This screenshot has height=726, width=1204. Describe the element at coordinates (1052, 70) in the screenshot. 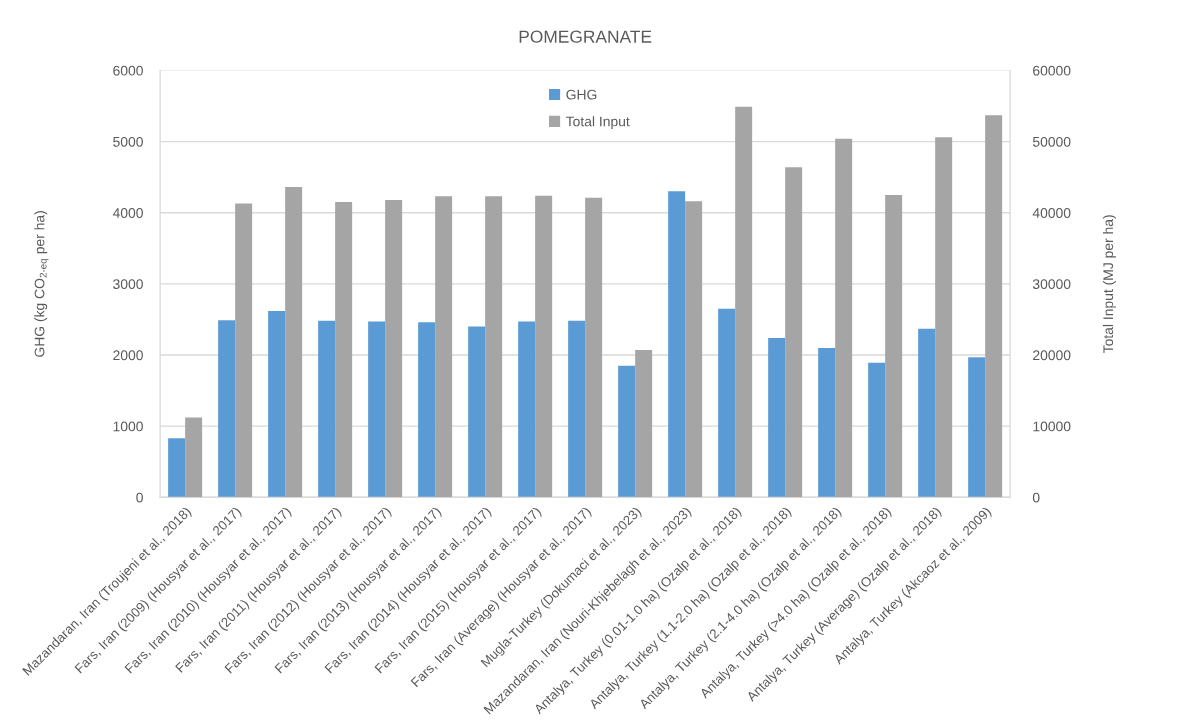

I see `y2-tick-label: 60000` at that location.